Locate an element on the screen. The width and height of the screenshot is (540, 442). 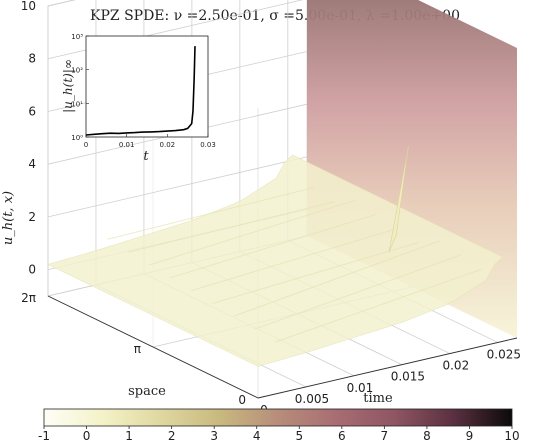
inset-frame is located at coordinates (147, 86).